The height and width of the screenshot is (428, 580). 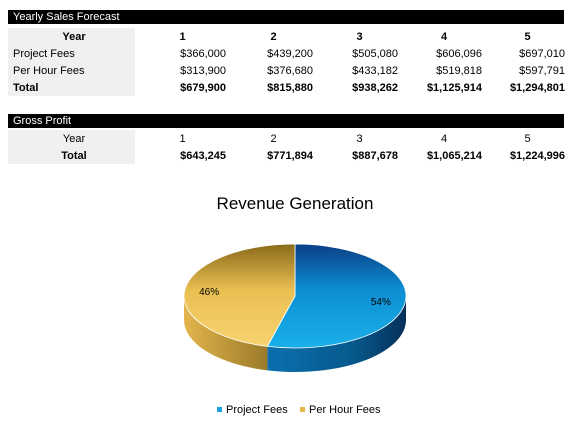 I want to click on row-label: Project Fees, so click(x=71, y=53).